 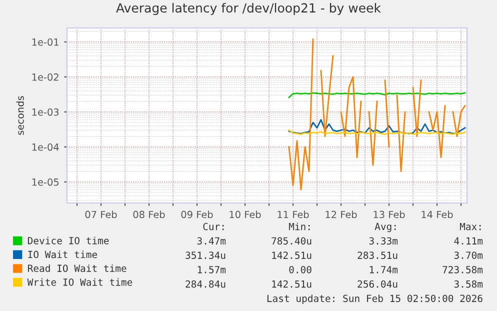 I want to click on text: 283.51u, so click(x=378, y=255).